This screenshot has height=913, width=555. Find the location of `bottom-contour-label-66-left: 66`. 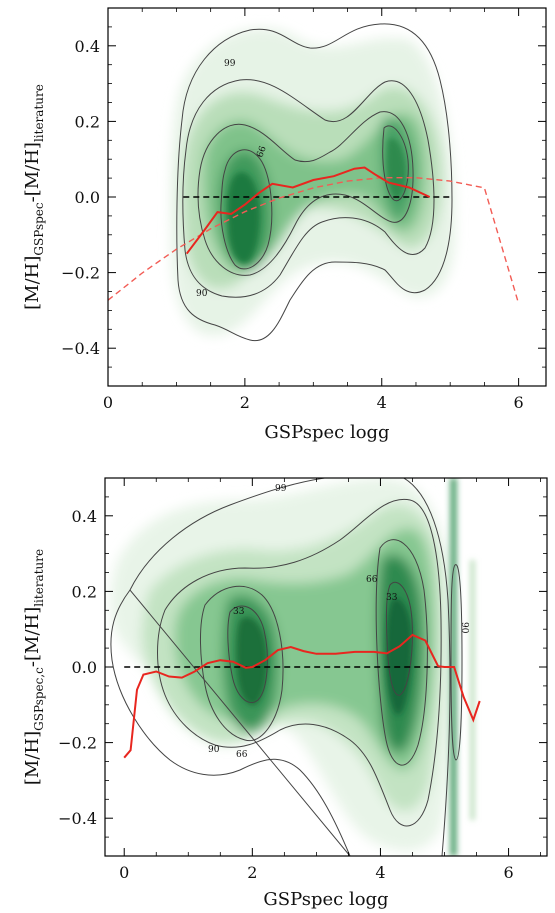

bottom-contour-label-66-left: 66 is located at coordinates (242, 755).